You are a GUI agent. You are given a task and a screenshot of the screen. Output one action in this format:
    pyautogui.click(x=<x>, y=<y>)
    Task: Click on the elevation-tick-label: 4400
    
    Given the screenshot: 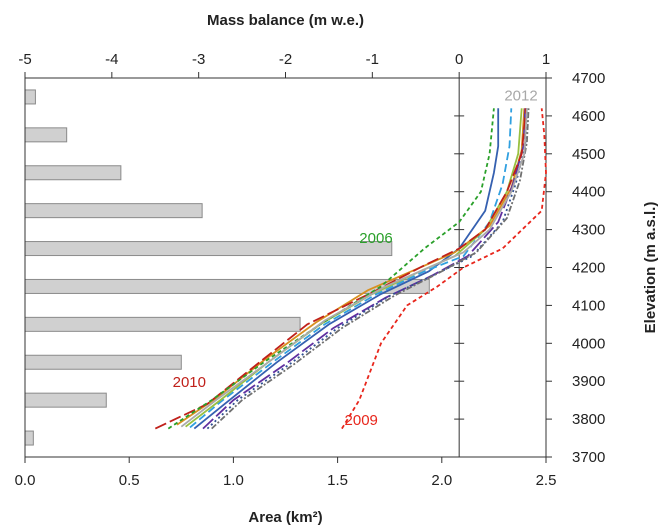 What is the action you would take?
    pyautogui.click(x=588, y=192)
    